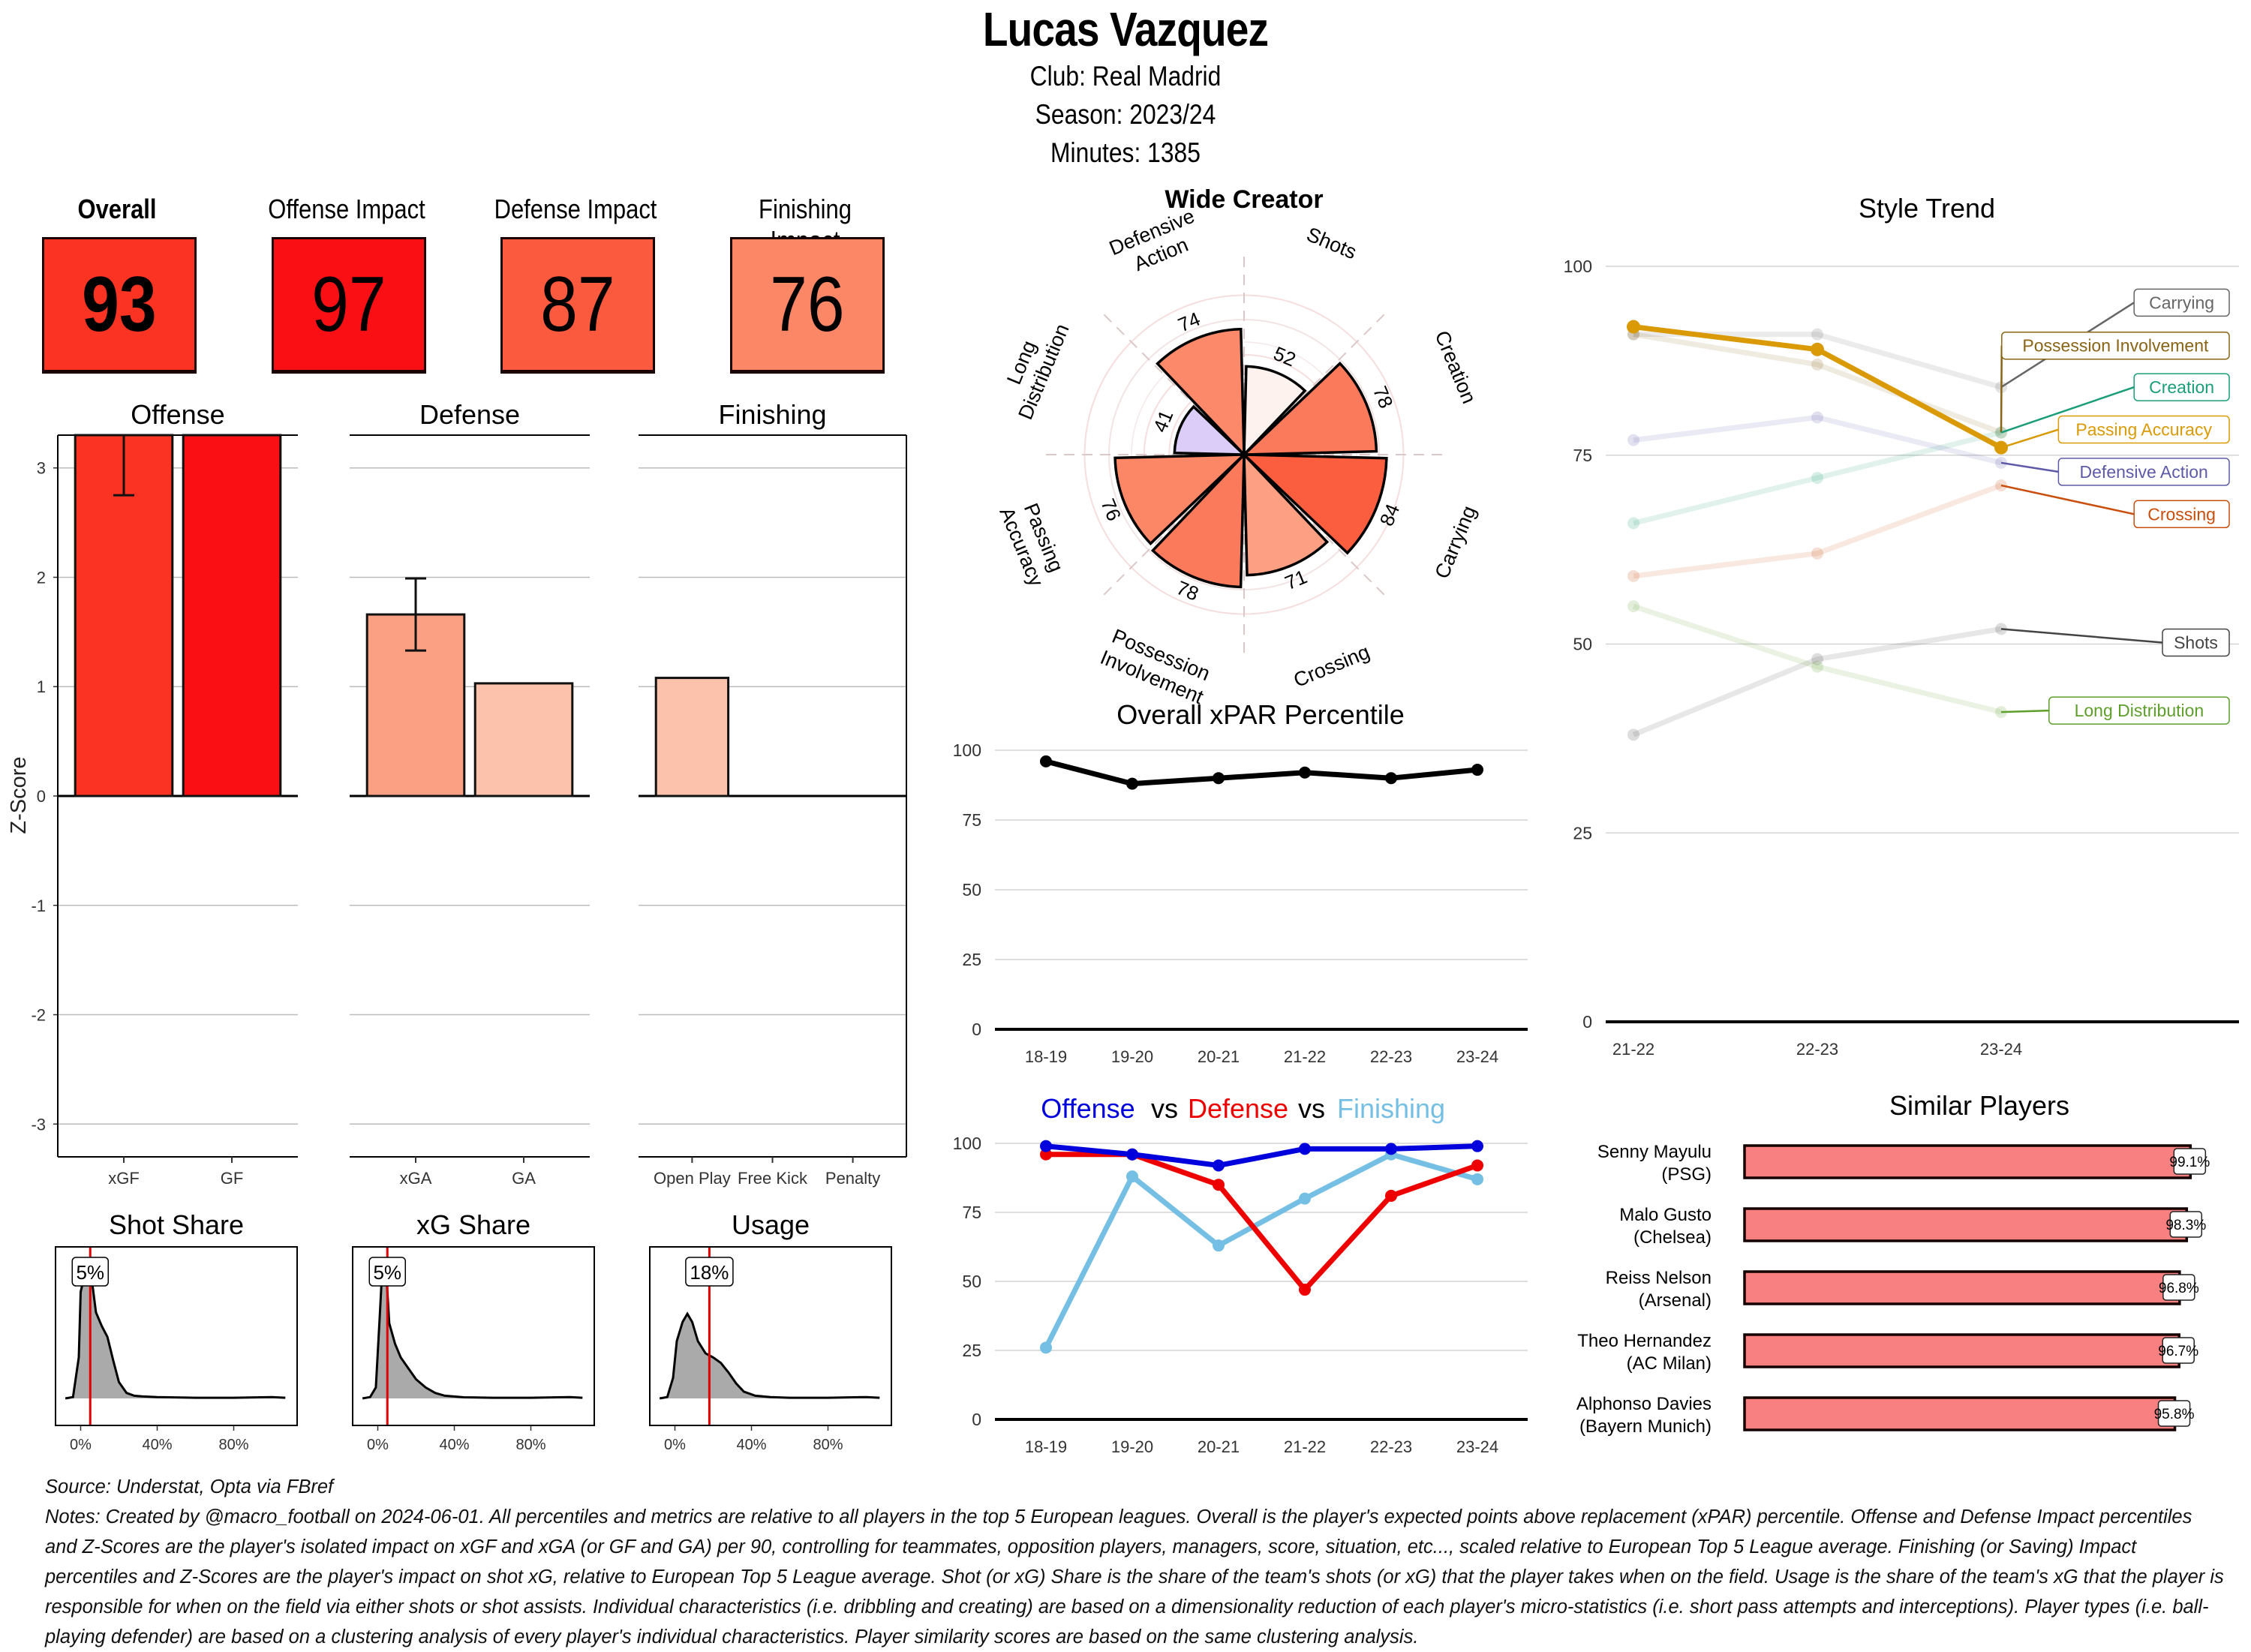  I want to click on x-tick-label: GF, so click(232, 1178).